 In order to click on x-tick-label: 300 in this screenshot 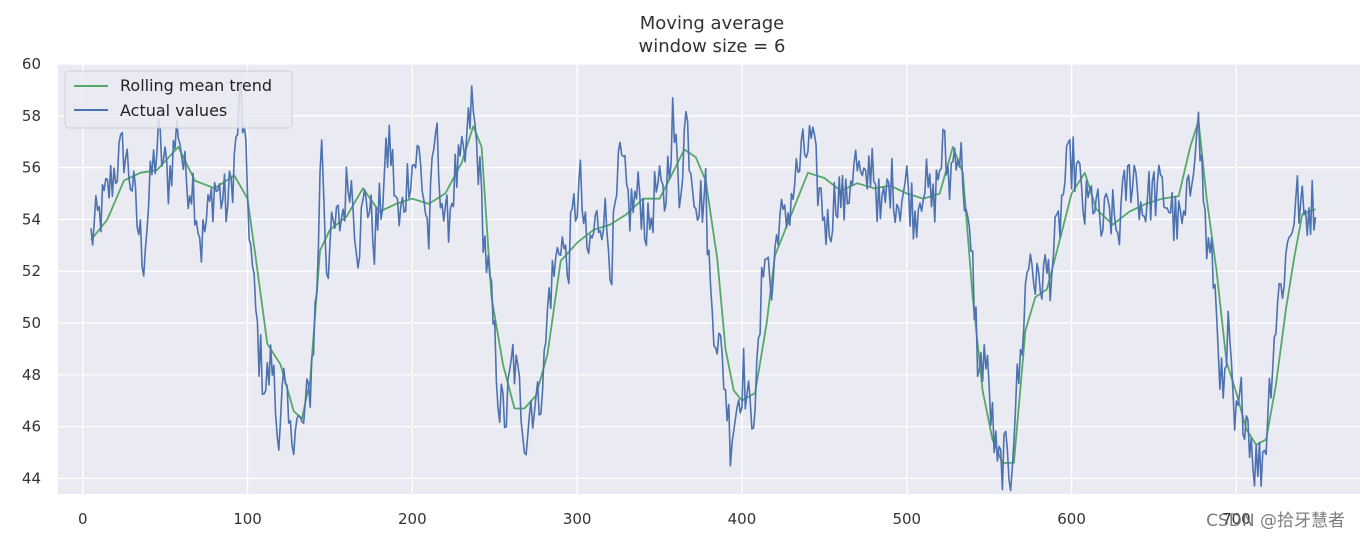, I will do `click(577, 519)`.